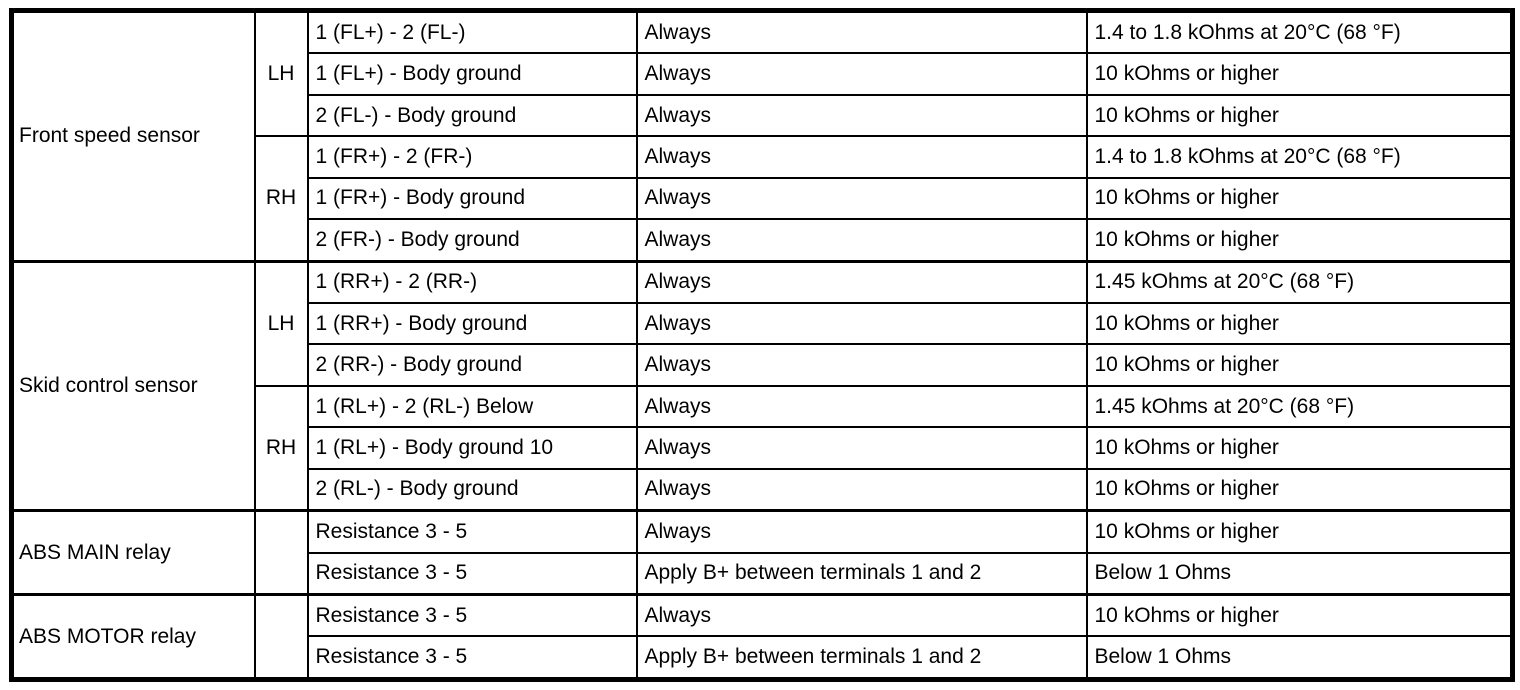 This screenshot has height=690, width=1520. Describe the element at coordinates (133, 552) in the screenshot. I see `component-cell: ABS MAIN relay` at that location.